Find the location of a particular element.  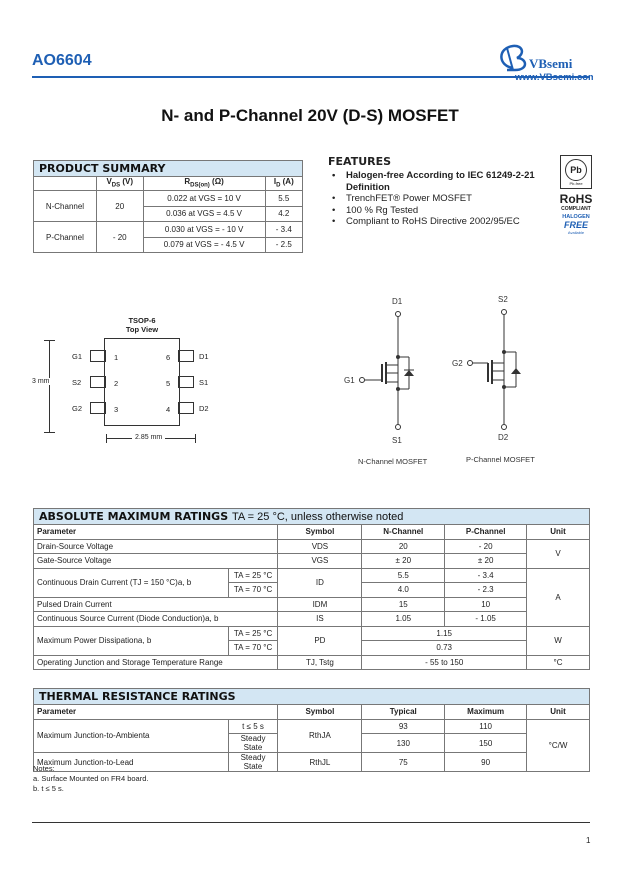

pin-s1: S1 is located at coordinates (397, 440).